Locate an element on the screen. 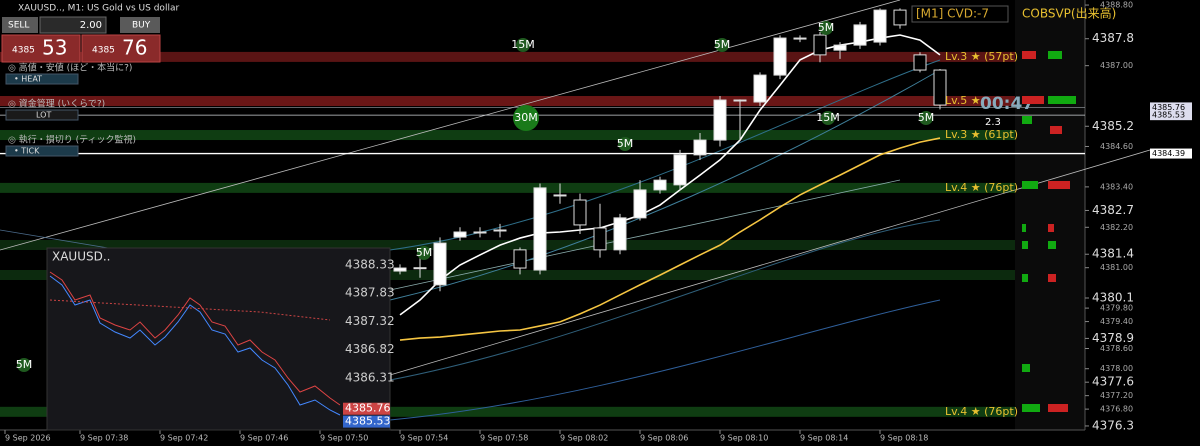 Image resolution: width=1200 pixels, height=446 pixels. x-tick-label: 9 Sep 2026 is located at coordinates (28, 438).